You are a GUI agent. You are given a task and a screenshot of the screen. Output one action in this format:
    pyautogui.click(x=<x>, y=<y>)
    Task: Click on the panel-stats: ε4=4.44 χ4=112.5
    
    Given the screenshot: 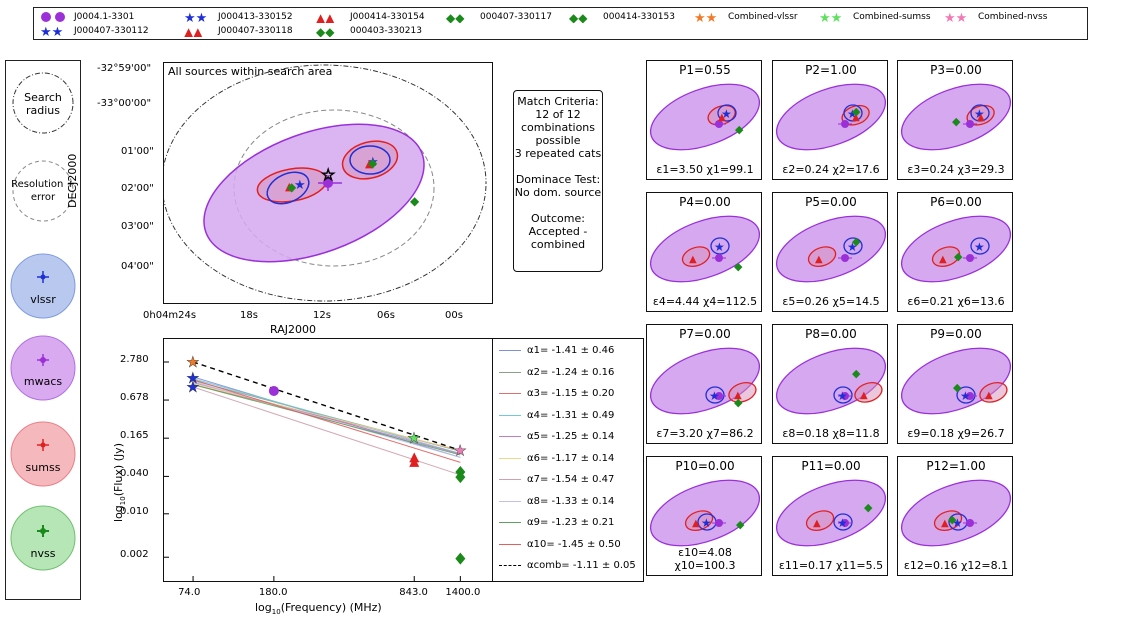 What is the action you would take?
    pyautogui.click(x=705, y=301)
    